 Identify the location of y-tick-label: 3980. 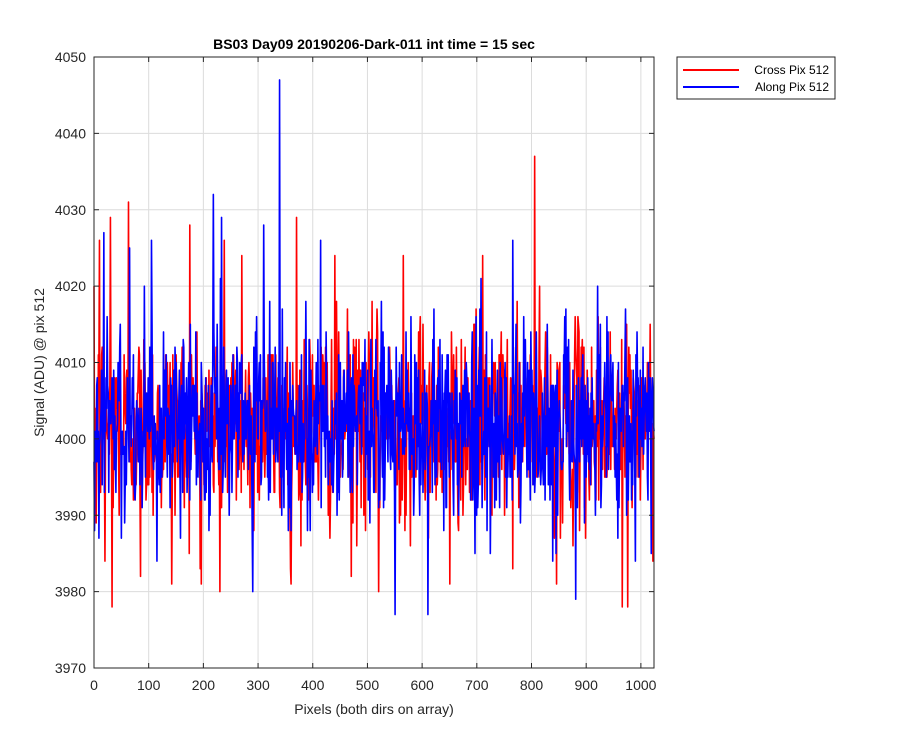
(70, 592).